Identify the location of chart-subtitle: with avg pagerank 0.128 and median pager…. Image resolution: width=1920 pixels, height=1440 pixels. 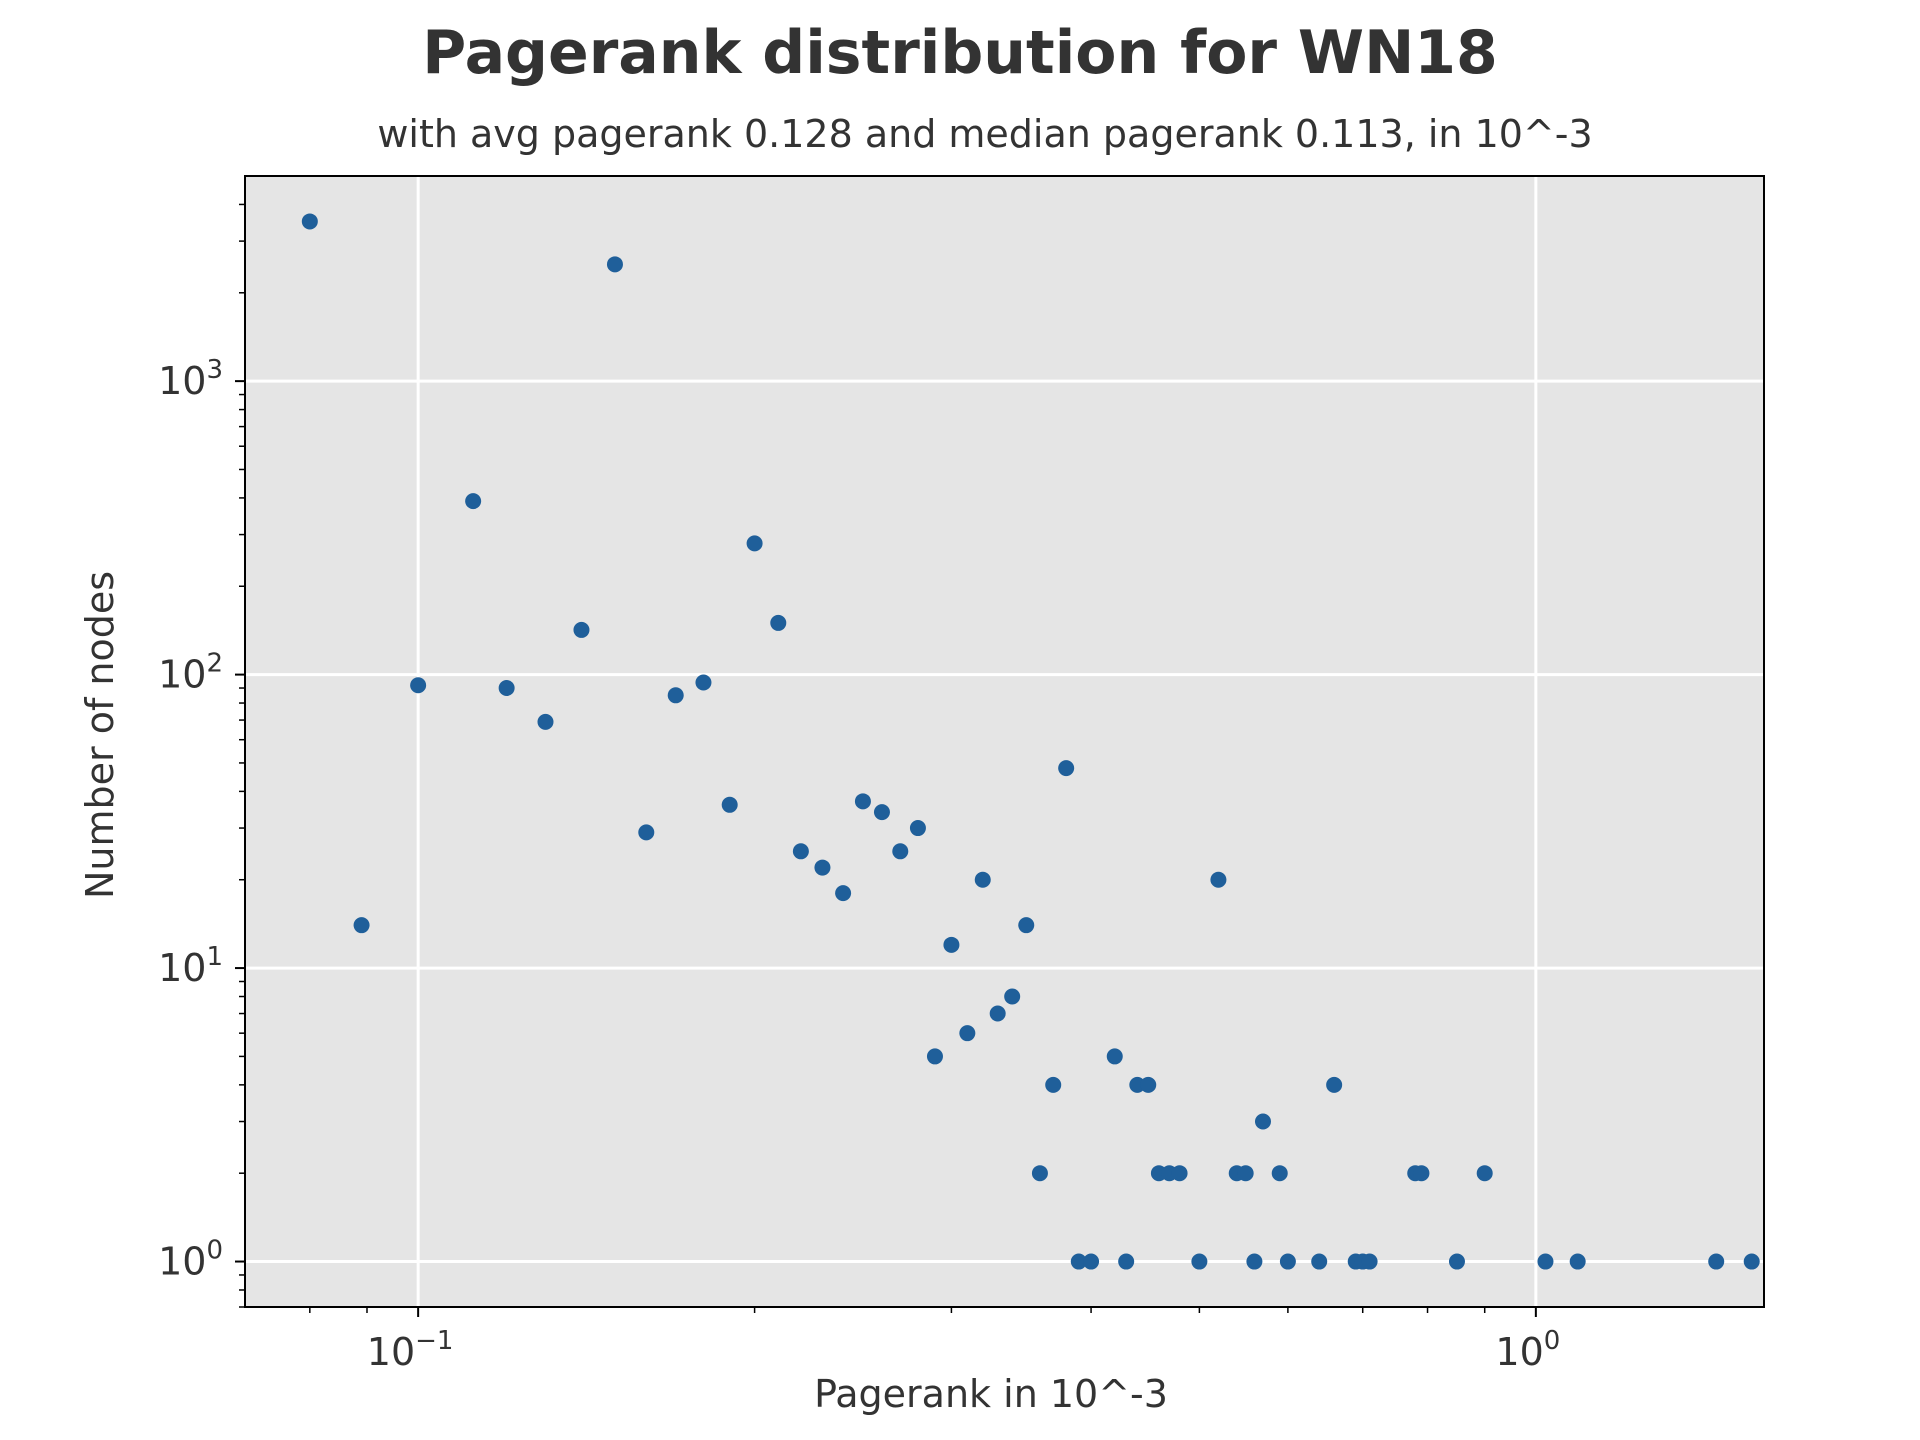
(985, 134).